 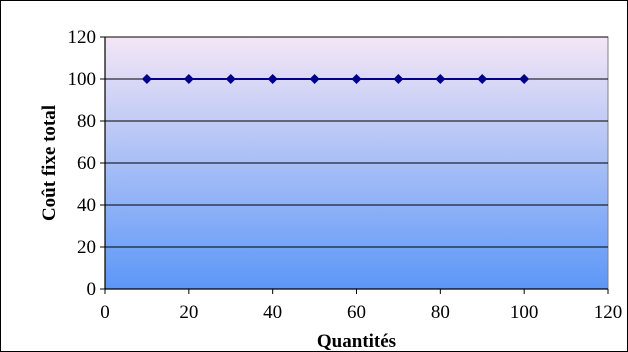 I want to click on y-tick-label: 20, so click(x=86, y=247).